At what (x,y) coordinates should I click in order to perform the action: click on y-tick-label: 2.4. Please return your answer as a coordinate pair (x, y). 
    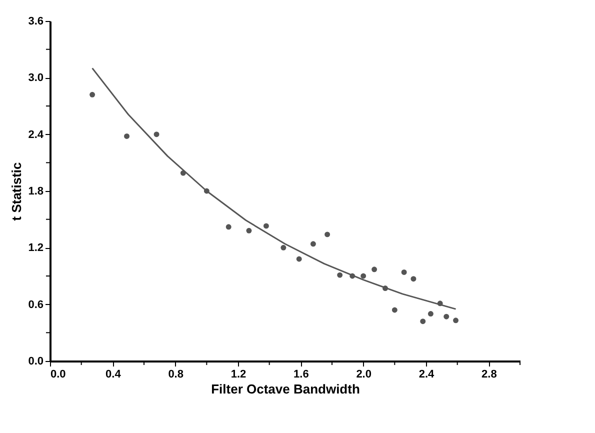
    Looking at the image, I should click on (36, 134).